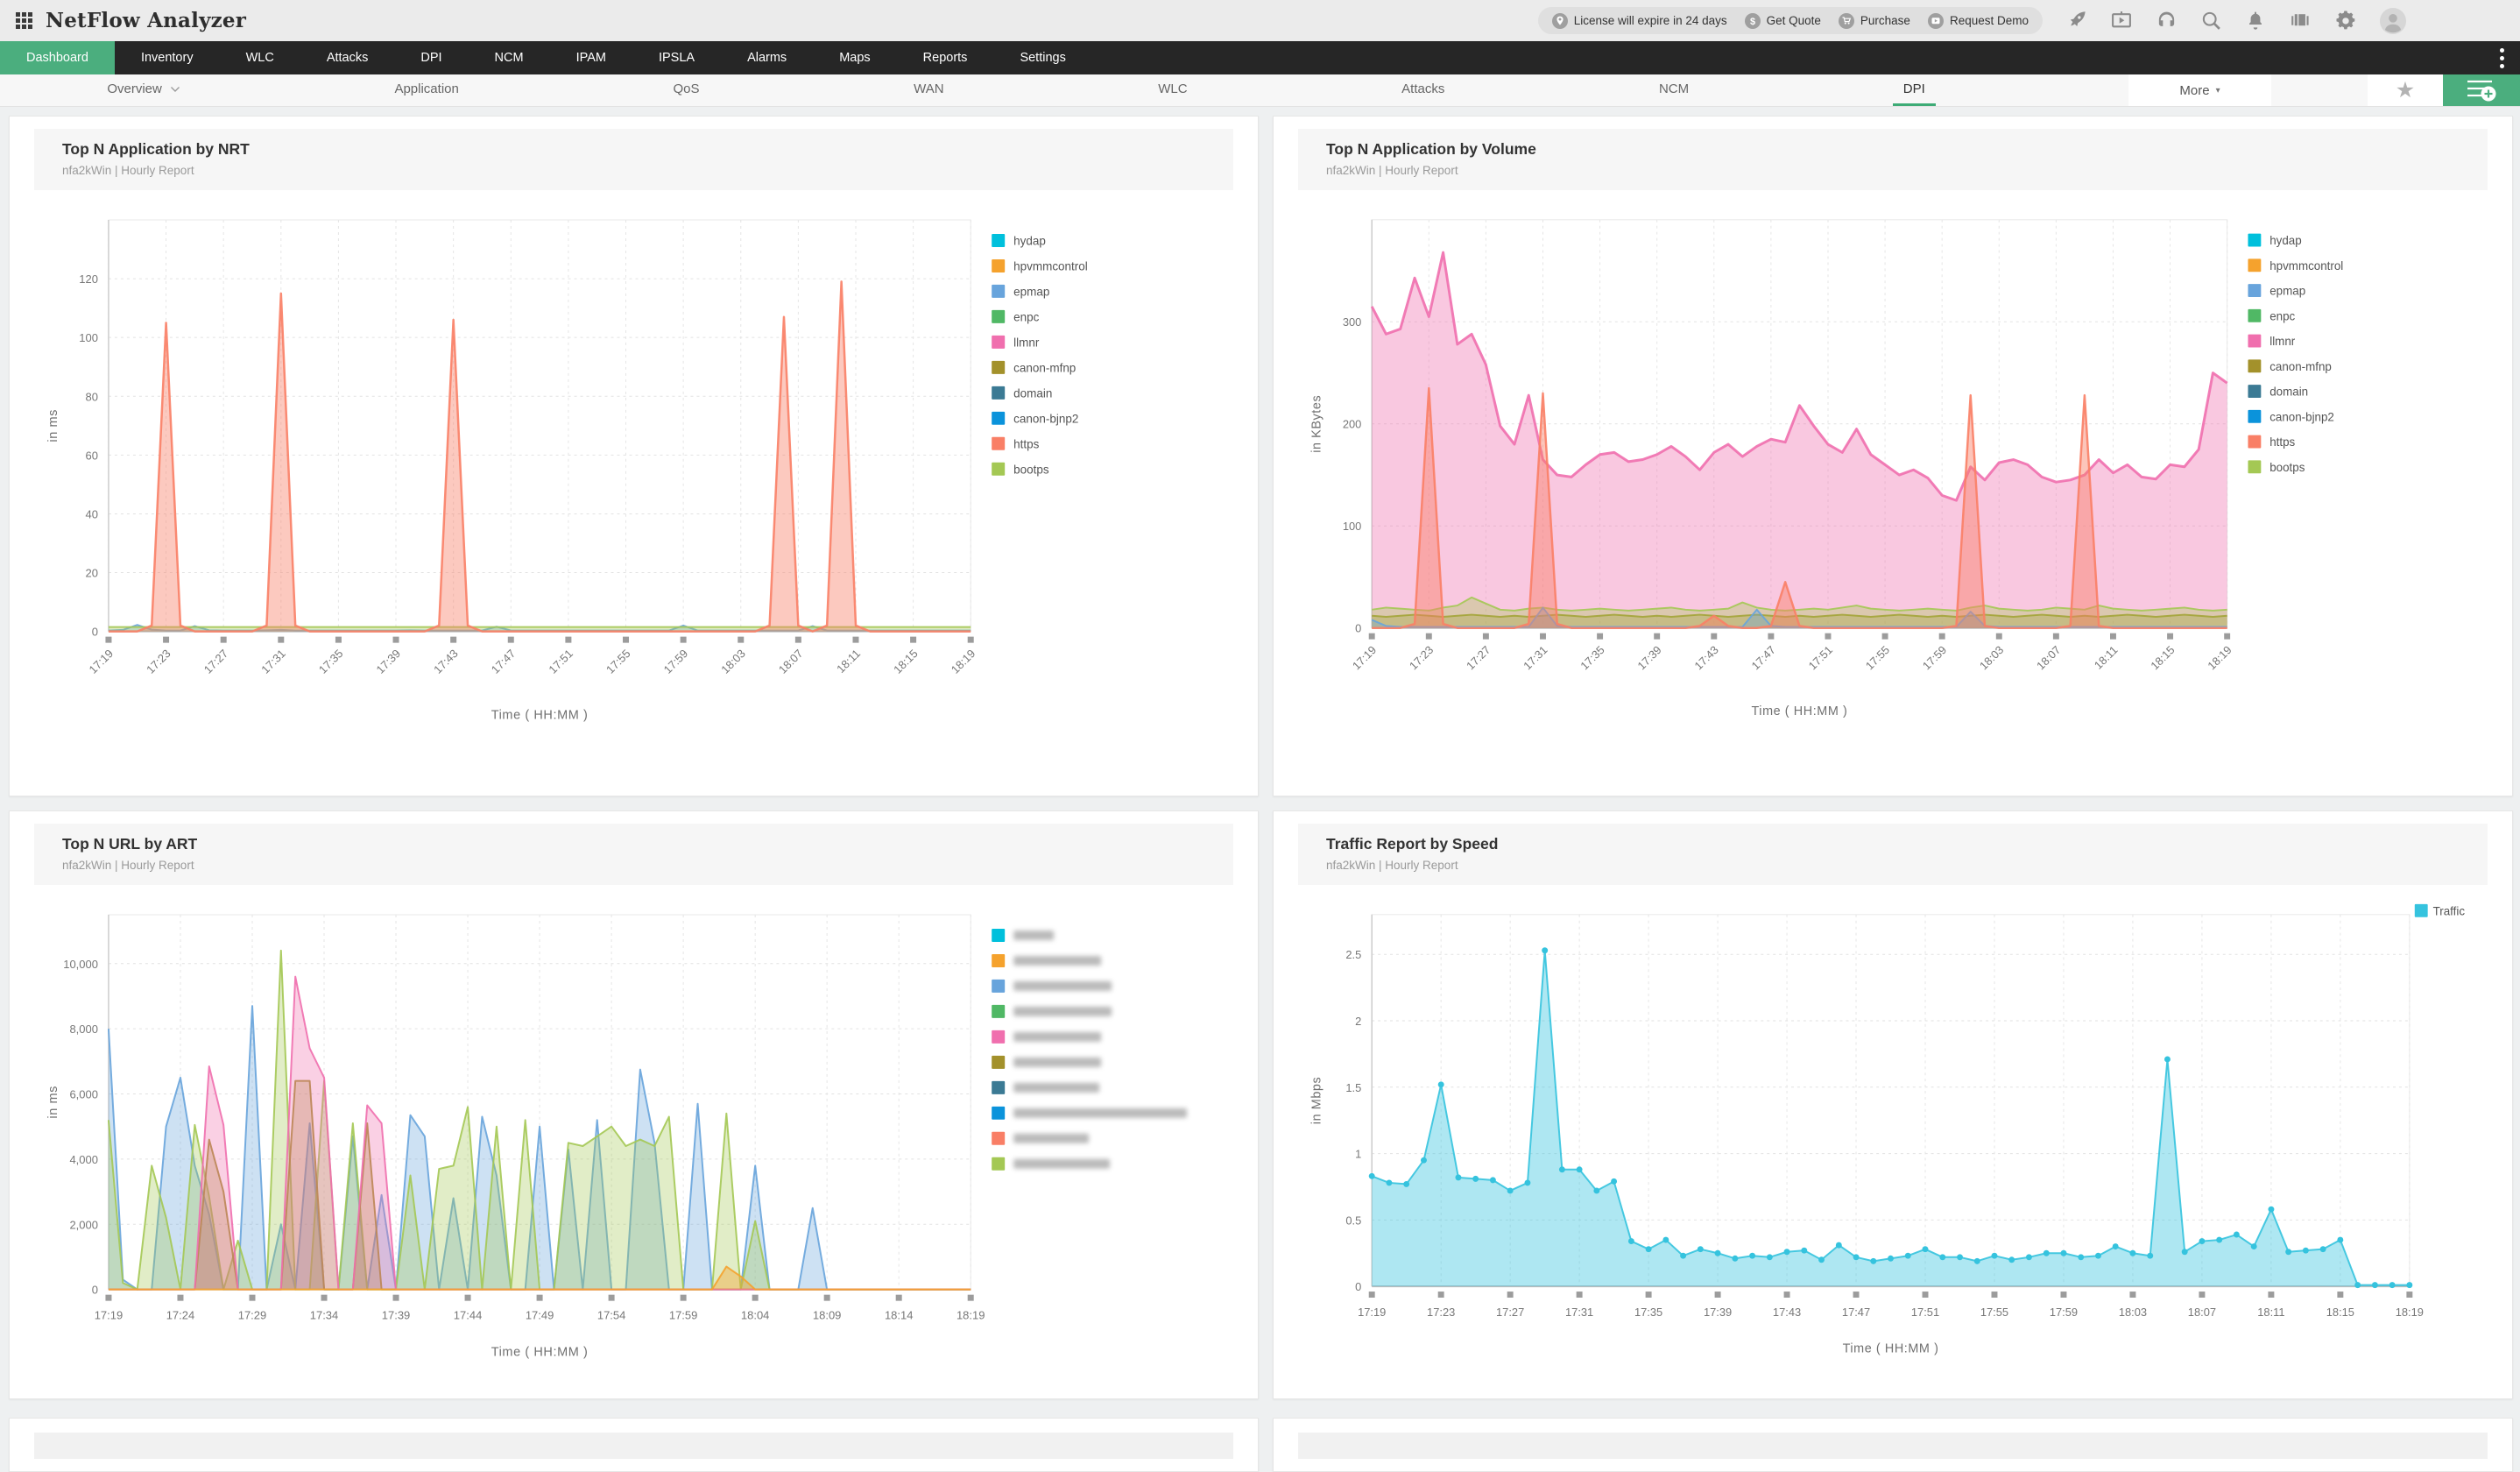 This screenshot has width=2520, height=1472. What do you see at coordinates (539, 1278) in the screenshot?
I see `series-hpvmmcontrol-line` at bounding box center [539, 1278].